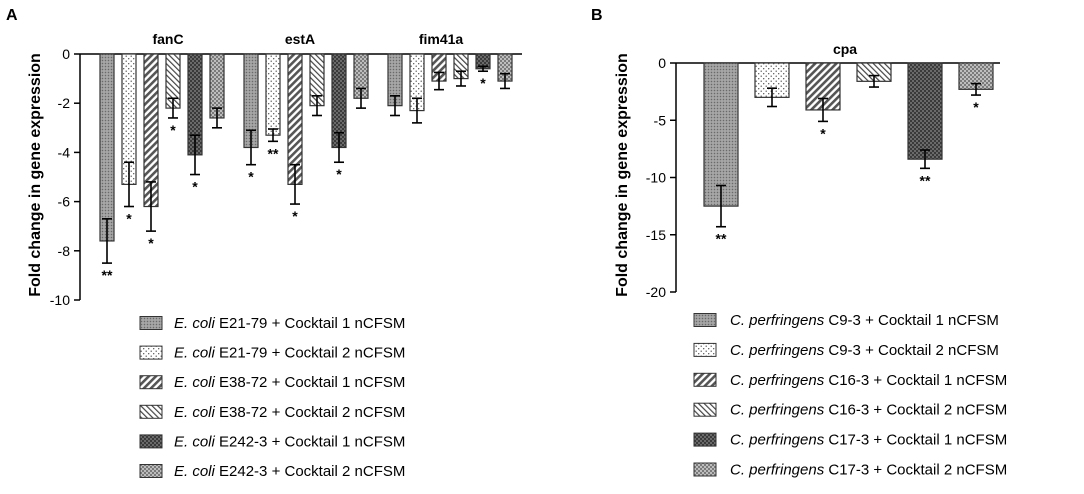  What do you see at coordinates (12, 15) in the screenshot?
I see `panel-label-a: A` at bounding box center [12, 15].